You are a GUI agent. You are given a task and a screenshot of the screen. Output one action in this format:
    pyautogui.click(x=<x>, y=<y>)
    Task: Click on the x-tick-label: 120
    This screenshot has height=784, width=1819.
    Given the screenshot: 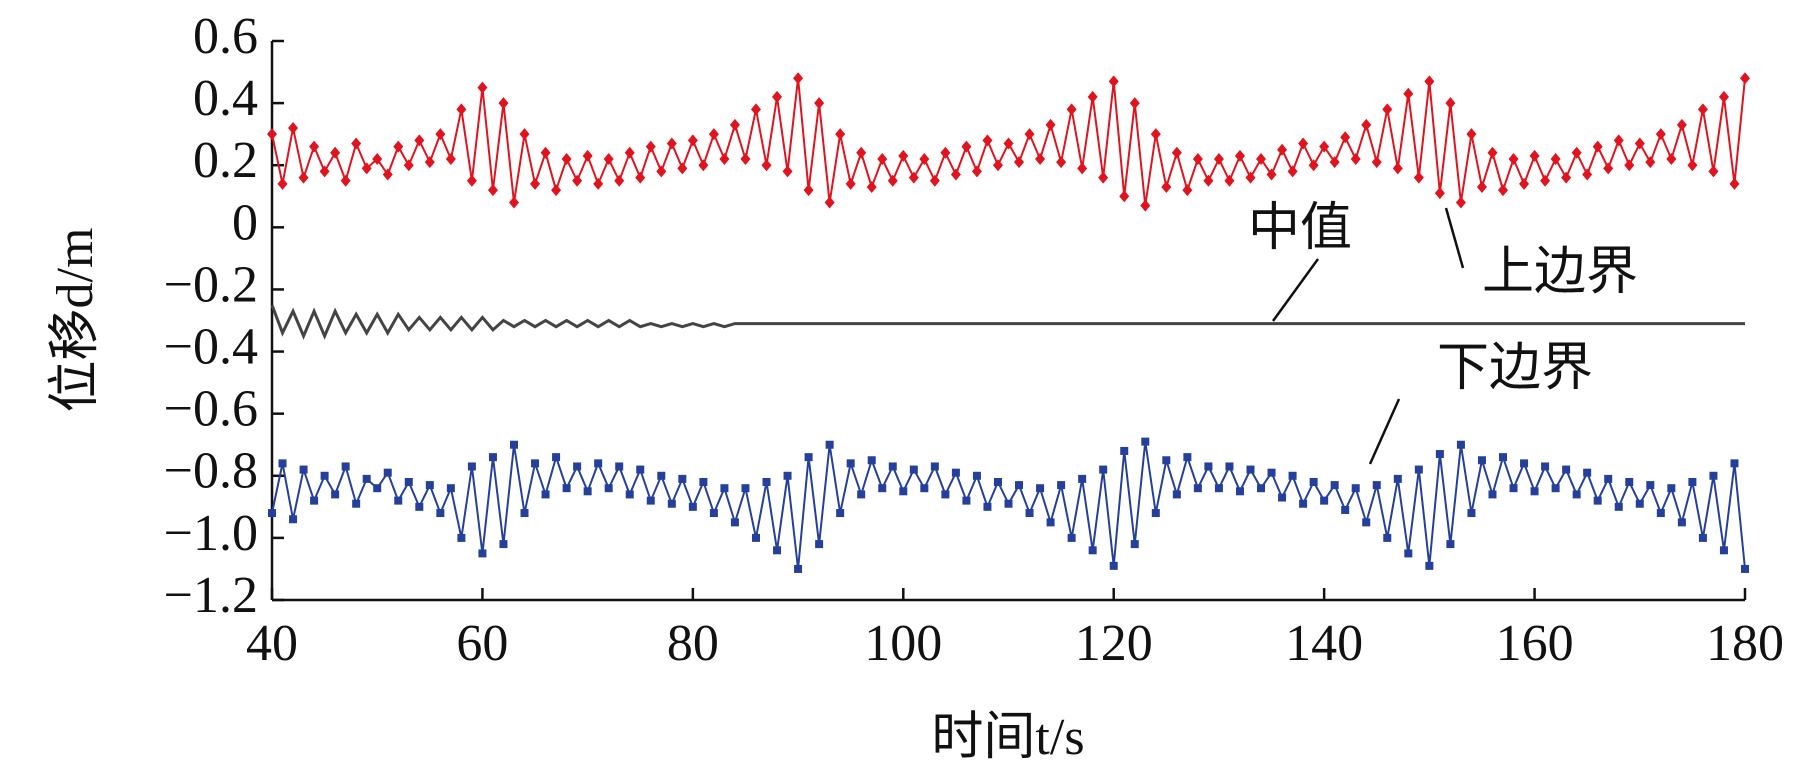 What is the action you would take?
    pyautogui.click(x=1114, y=643)
    